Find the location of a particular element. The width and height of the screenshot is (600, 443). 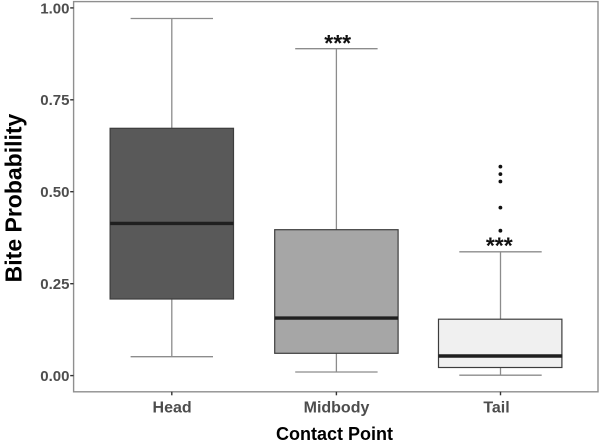

svg-text: Head is located at coordinates (172, 407).